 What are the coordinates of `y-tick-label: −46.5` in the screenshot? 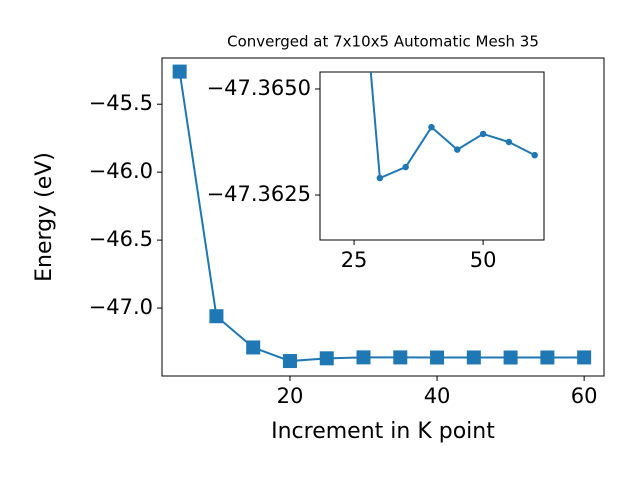 It's located at (121, 239).